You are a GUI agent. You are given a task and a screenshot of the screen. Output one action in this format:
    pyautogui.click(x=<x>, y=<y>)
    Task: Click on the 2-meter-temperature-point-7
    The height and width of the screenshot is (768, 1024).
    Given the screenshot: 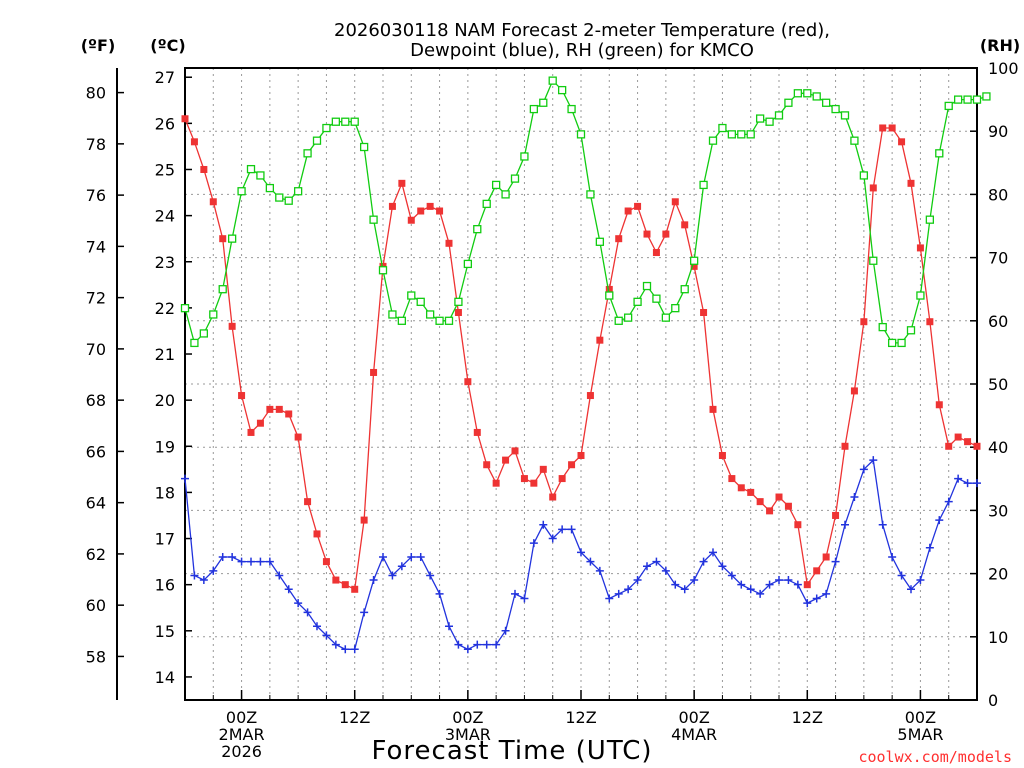 What is the action you would take?
    pyautogui.click(x=251, y=432)
    